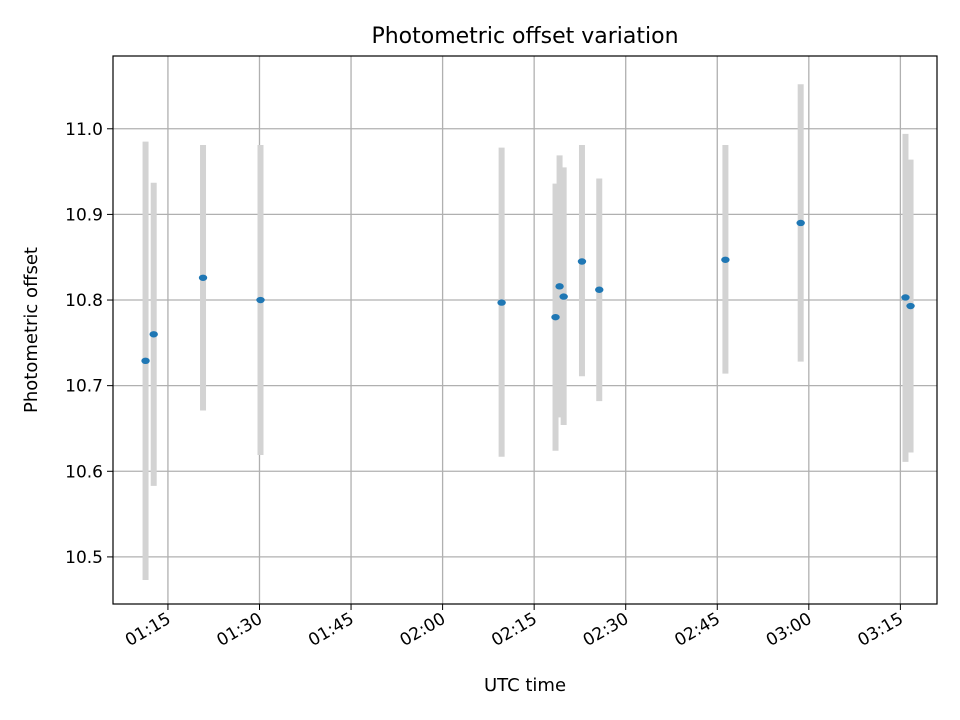 The image size is (960, 720). What do you see at coordinates (331, 630) in the screenshot?
I see `x-tick-label: 01:45` at bounding box center [331, 630].